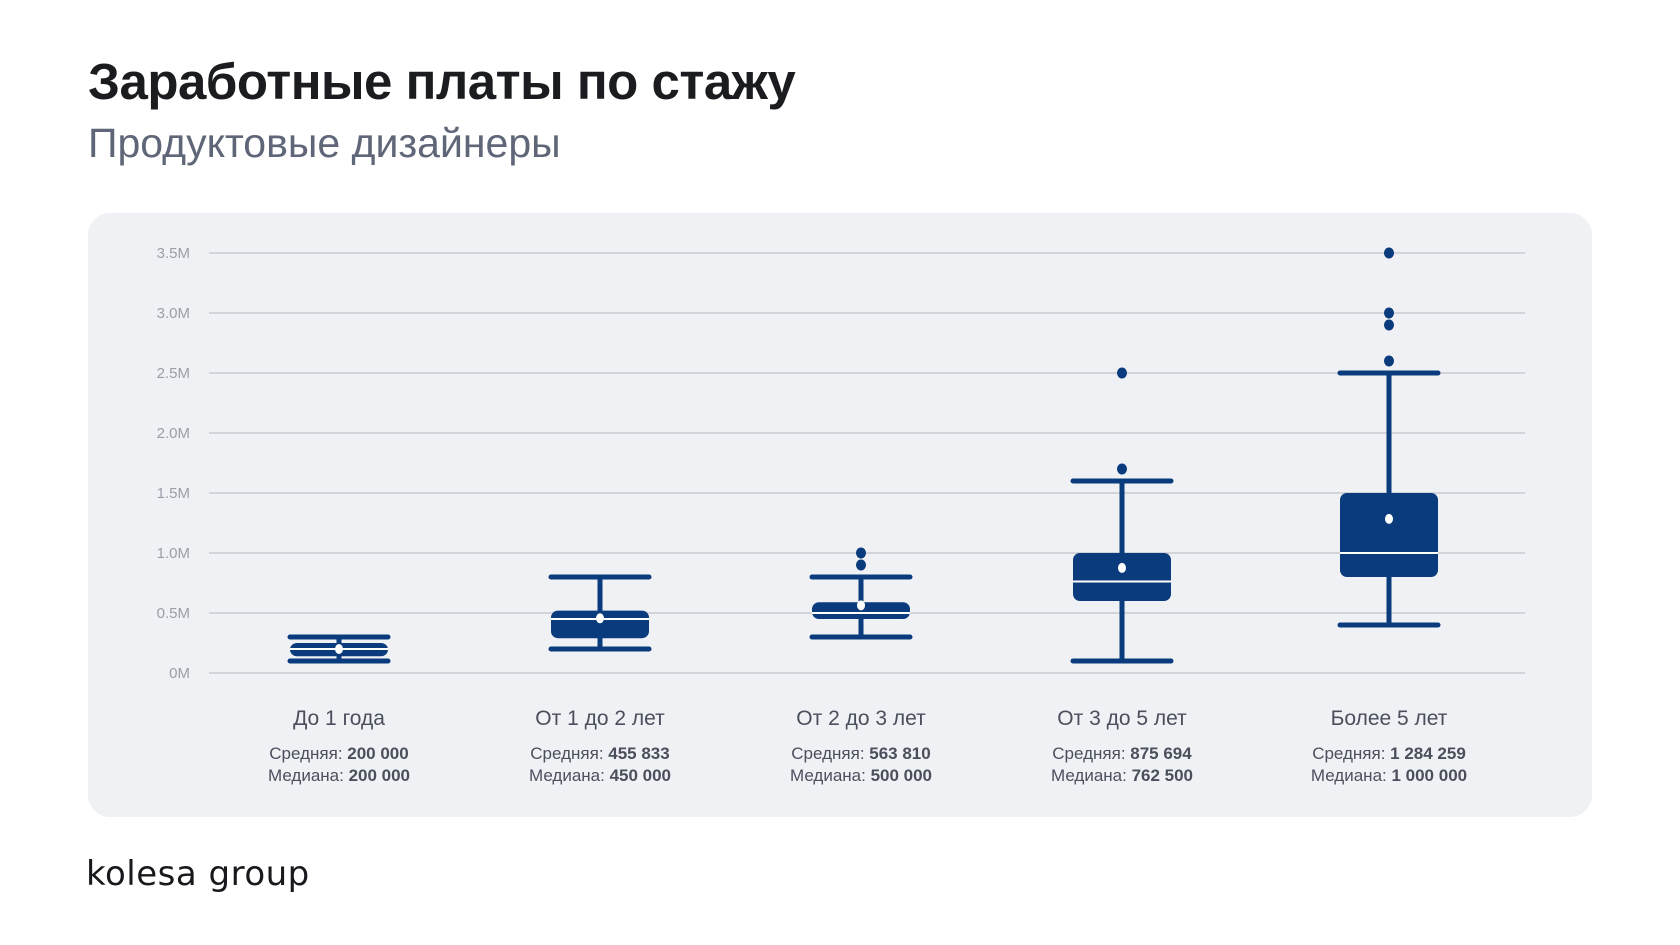  Describe the element at coordinates (173, 313) in the screenshot. I see `y-tick-label: 3.0M` at that location.